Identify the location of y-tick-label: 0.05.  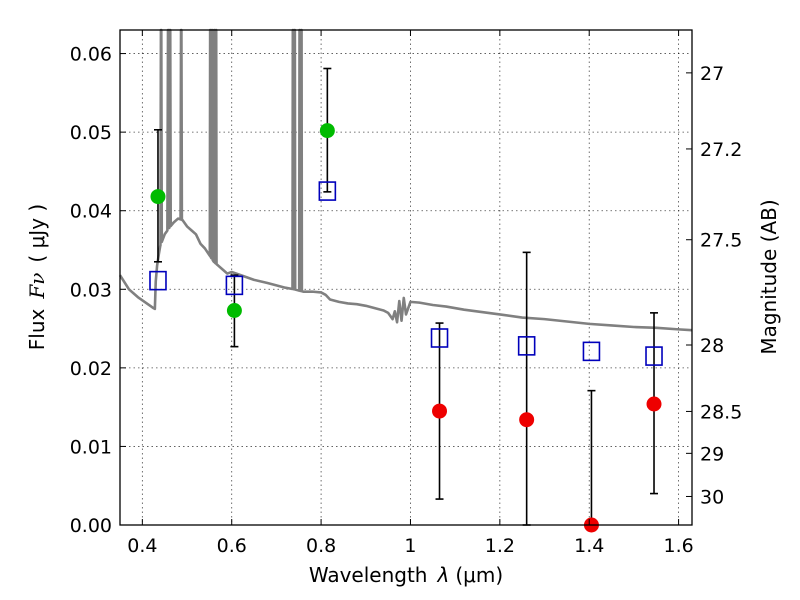
(91, 133).